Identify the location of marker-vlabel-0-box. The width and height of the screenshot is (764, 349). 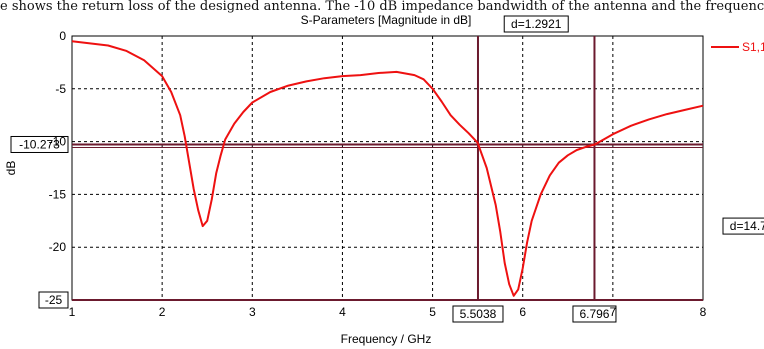
(478, 314).